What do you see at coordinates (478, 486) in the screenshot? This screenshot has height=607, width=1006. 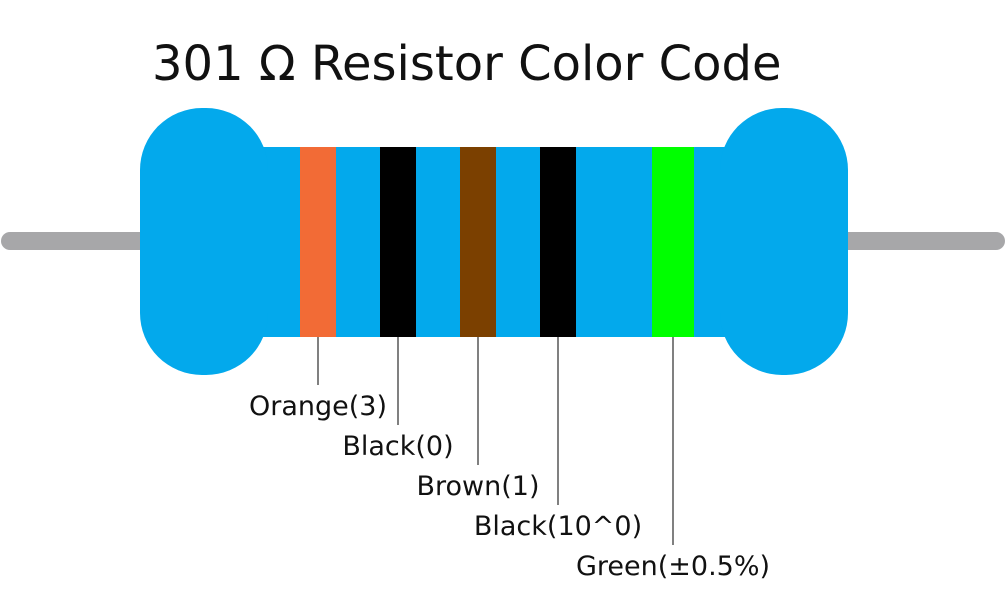 I see `band-label: Brown(1)` at bounding box center [478, 486].